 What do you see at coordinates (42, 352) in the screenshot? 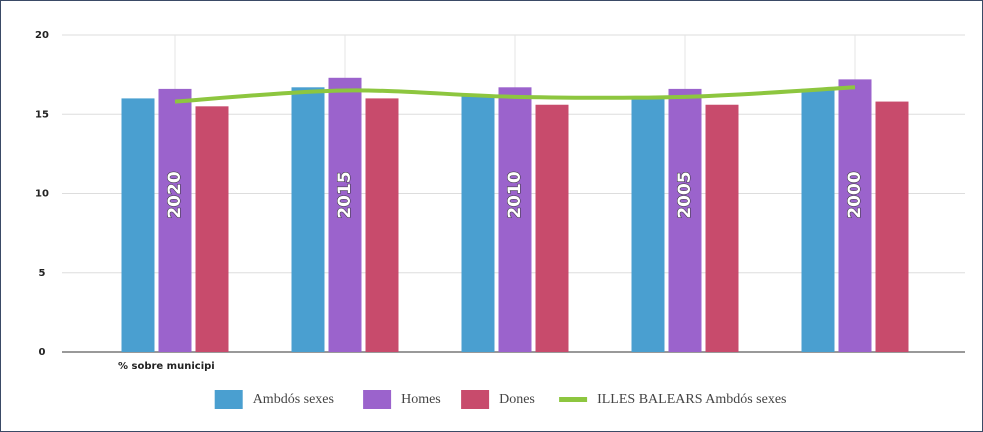
I see `y-tick-label: 0` at bounding box center [42, 352].